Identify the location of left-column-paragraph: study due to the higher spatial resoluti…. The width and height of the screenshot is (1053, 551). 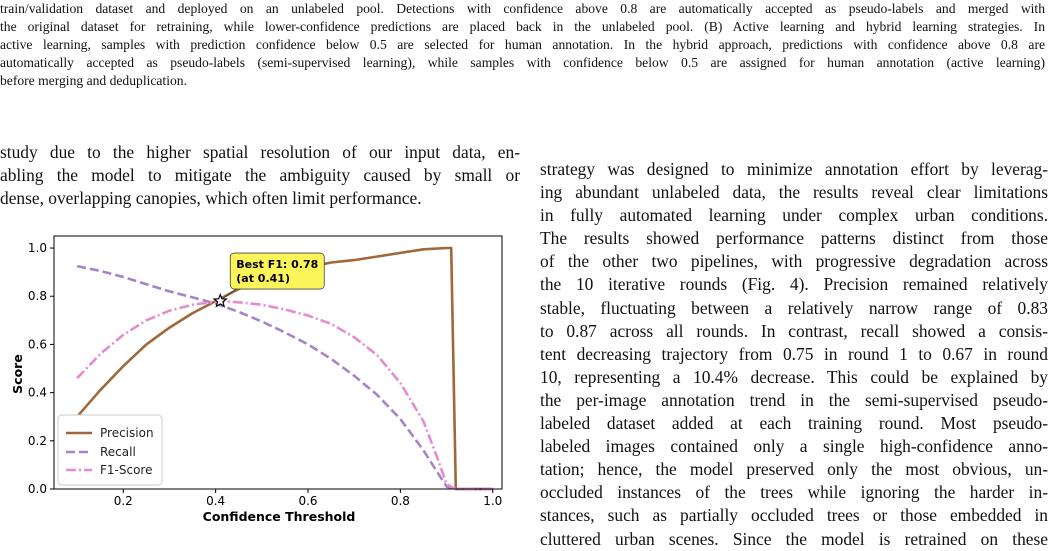
(260, 175).